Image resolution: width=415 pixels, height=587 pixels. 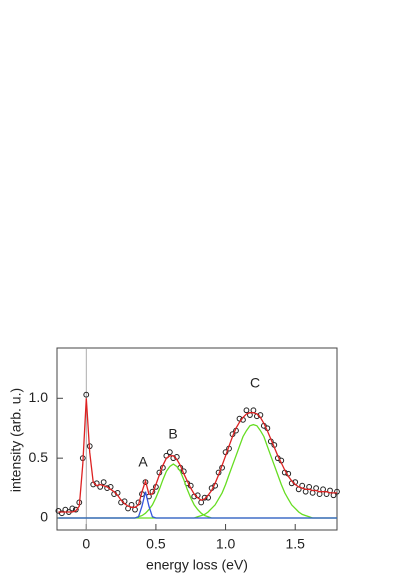 What do you see at coordinates (44, 517) in the screenshot?
I see `y-tick-label: 0` at bounding box center [44, 517].